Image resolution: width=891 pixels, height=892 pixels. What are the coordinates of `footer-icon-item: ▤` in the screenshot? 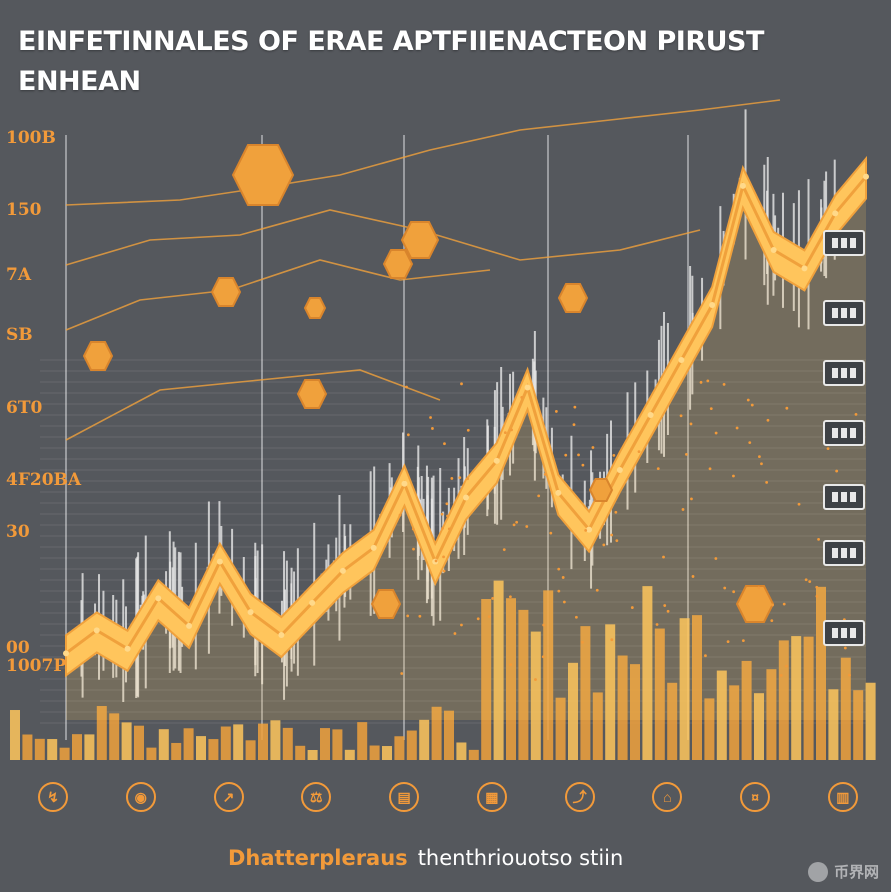 It's located at (404, 807).